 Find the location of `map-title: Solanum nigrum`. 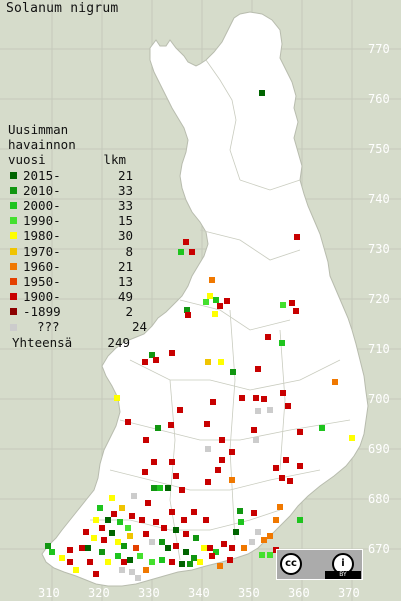

map-title: Solanum nigrum is located at coordinates (62, 8).